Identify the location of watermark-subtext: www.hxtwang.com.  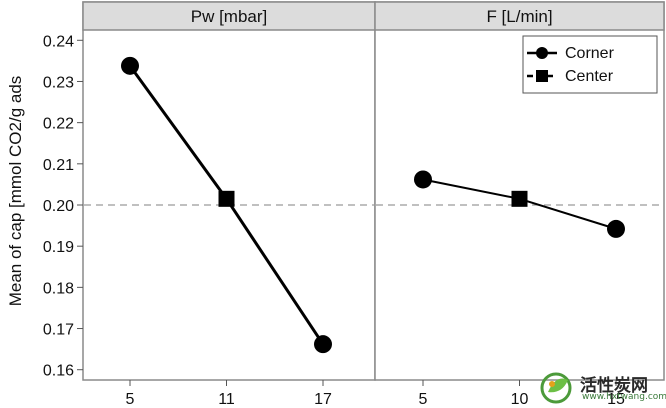
(624, 397).